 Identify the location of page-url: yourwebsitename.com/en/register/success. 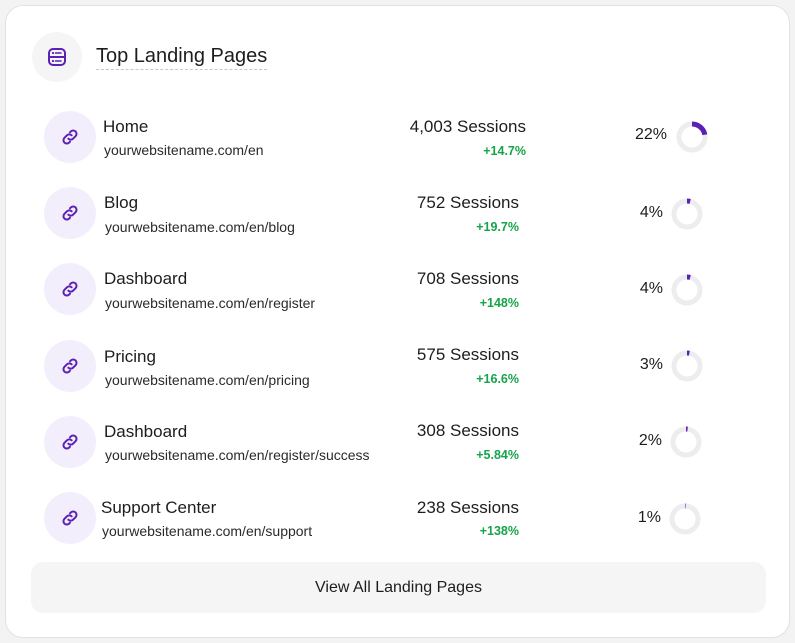
(237, 455).